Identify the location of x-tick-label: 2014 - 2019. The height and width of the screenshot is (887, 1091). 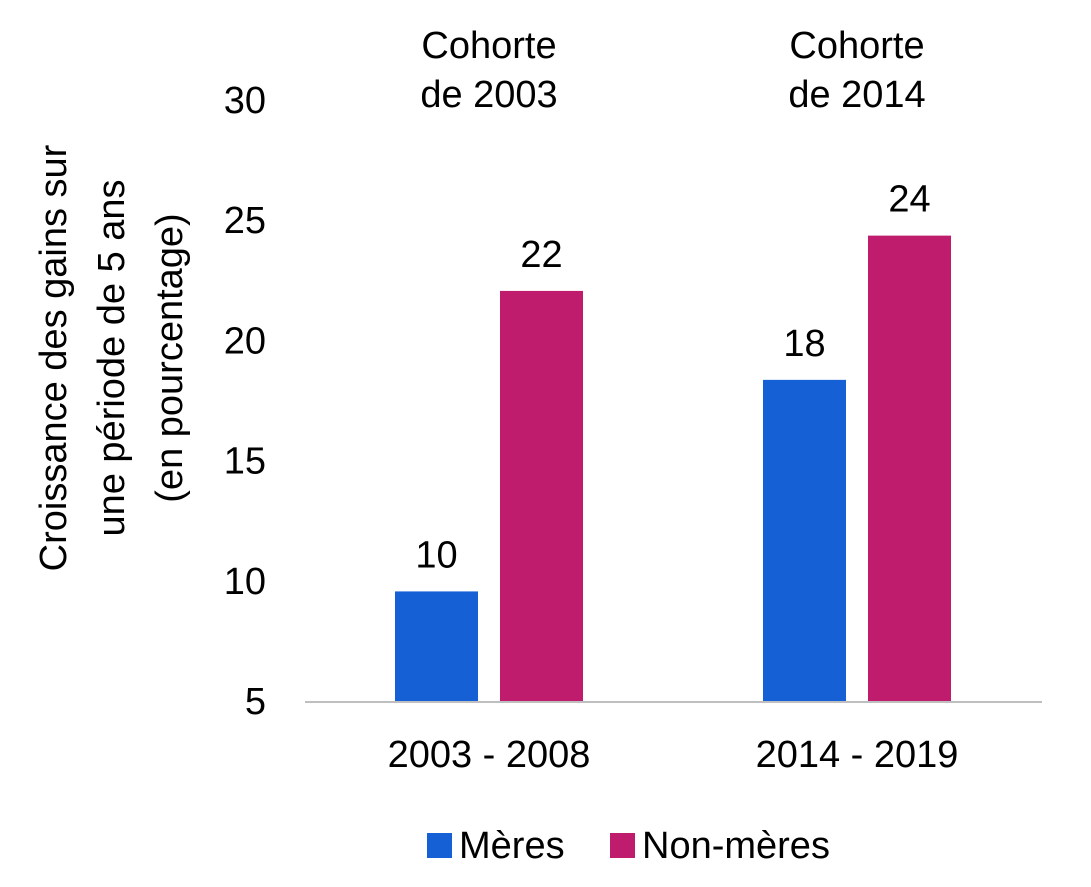
(857, 755).